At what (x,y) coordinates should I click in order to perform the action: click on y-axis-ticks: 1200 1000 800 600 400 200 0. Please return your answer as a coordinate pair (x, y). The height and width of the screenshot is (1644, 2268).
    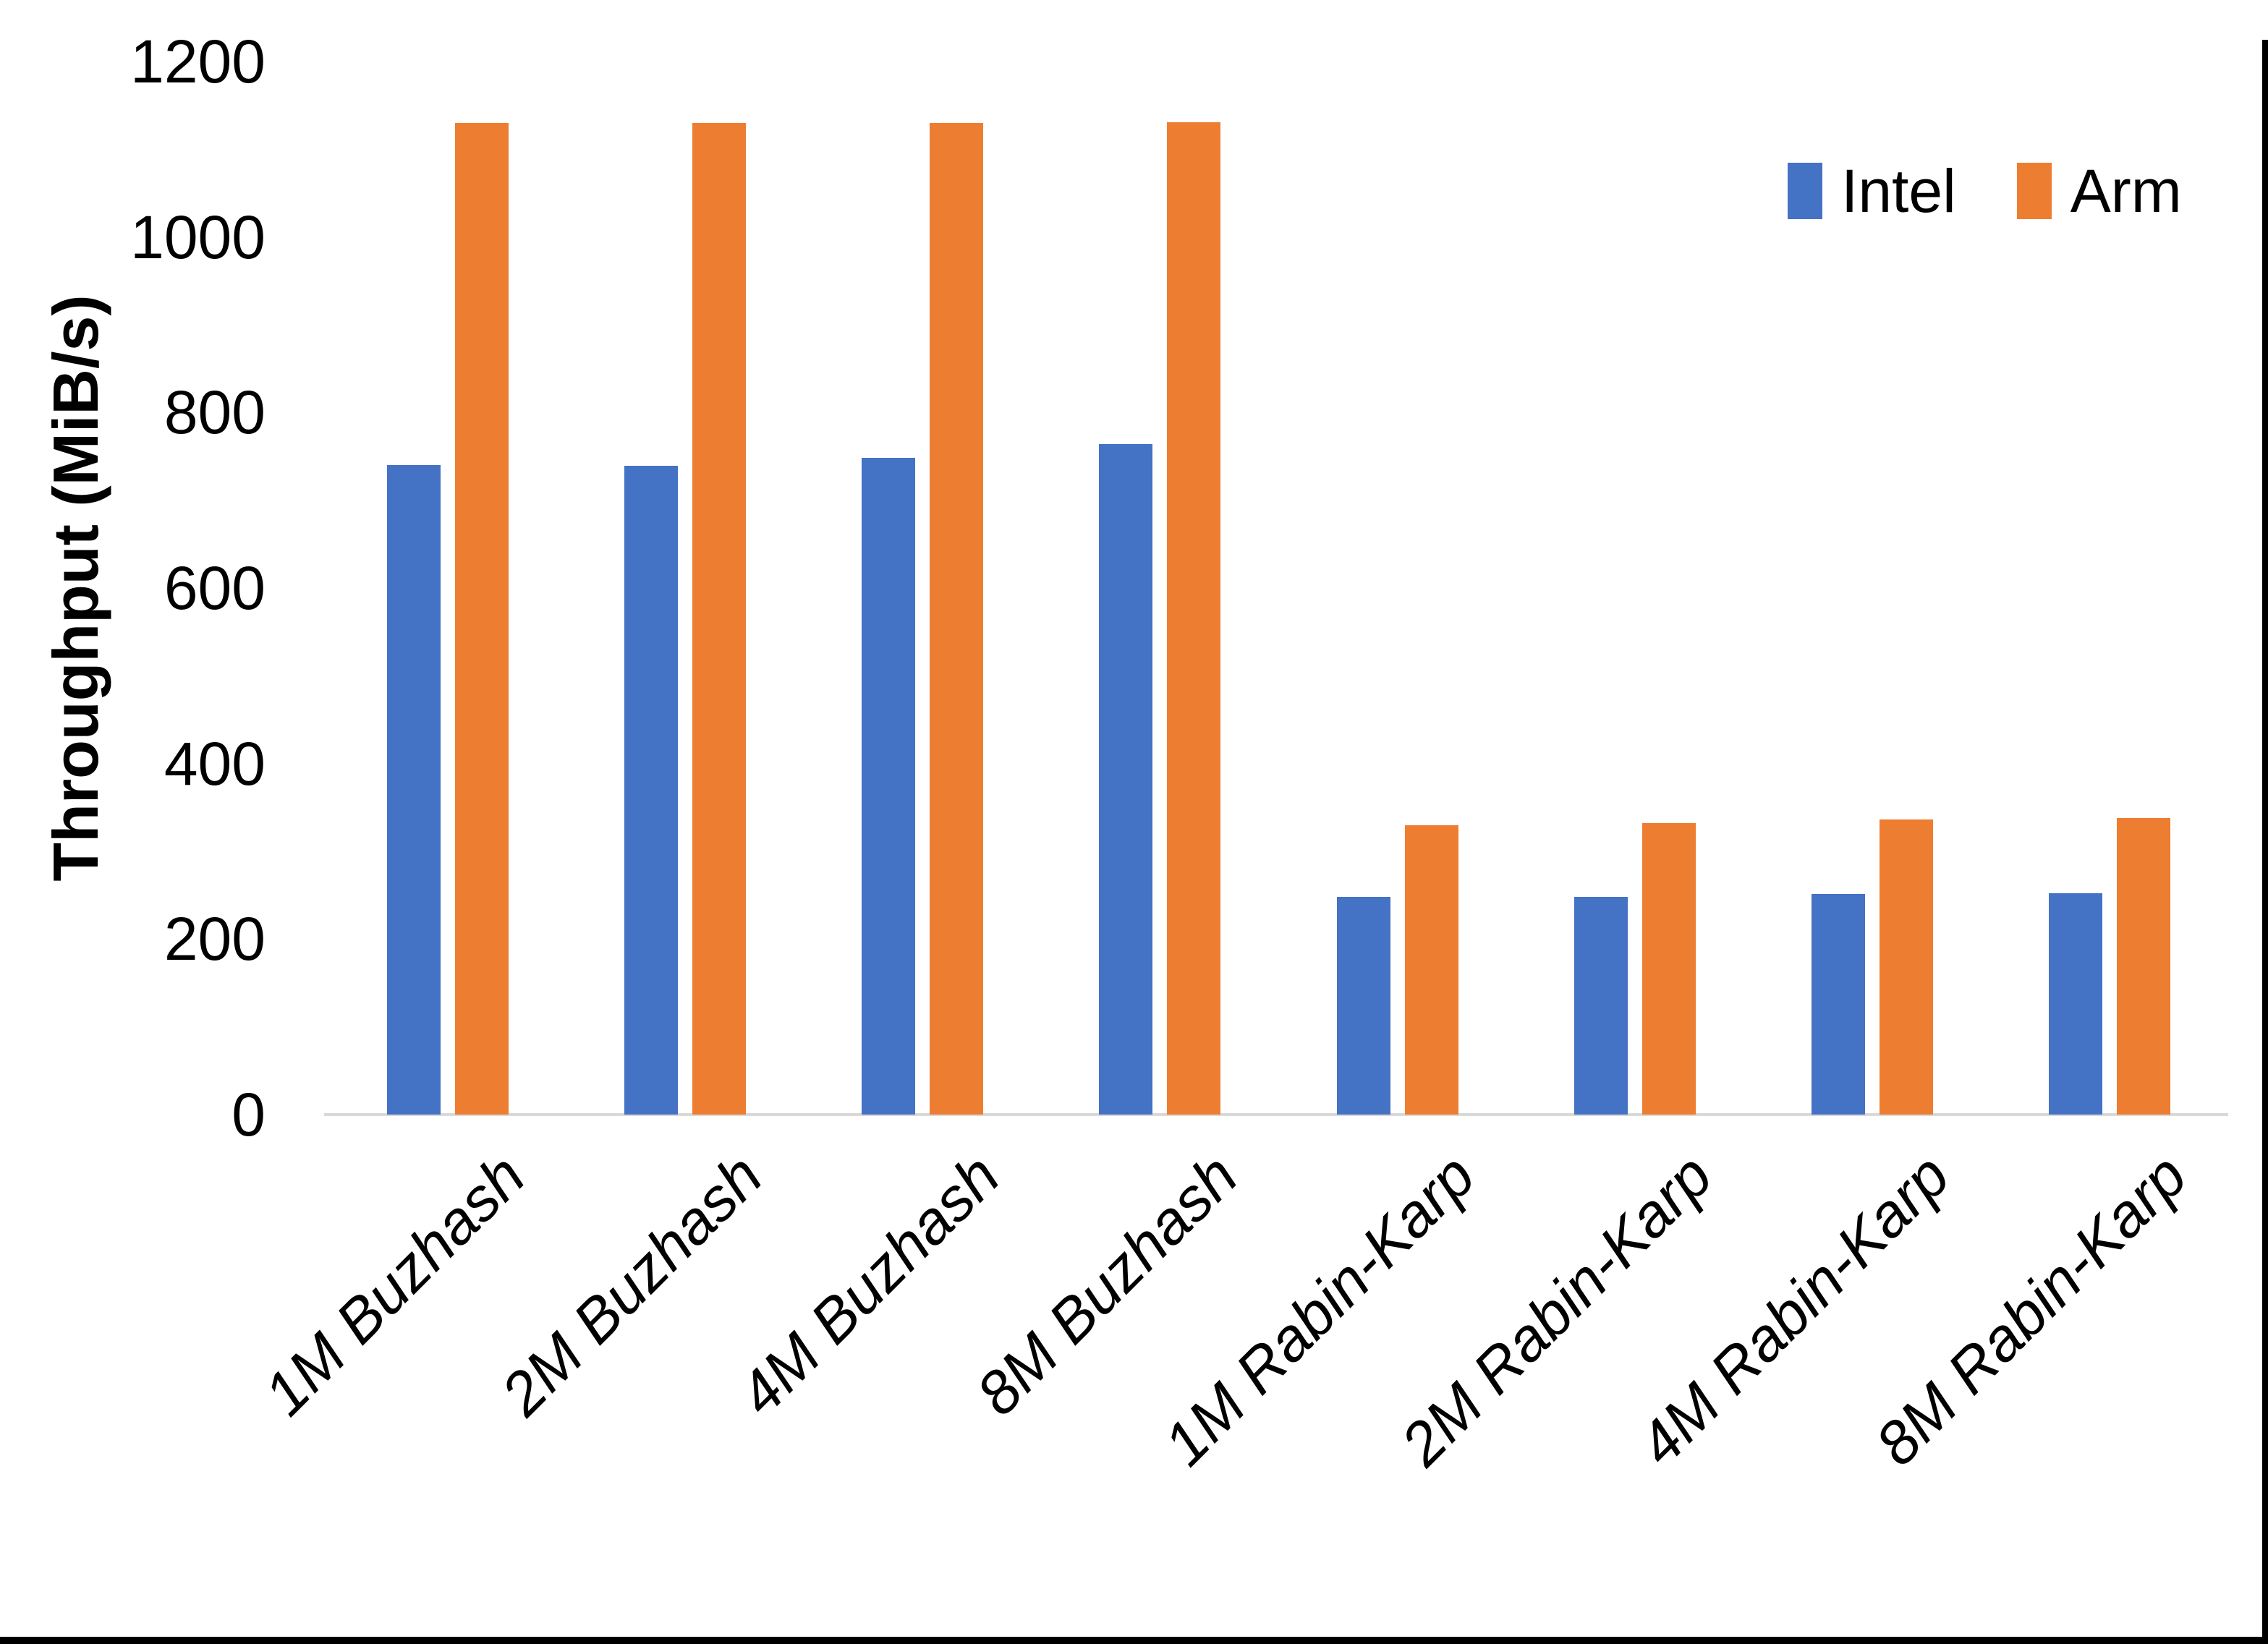
    Looking at the image, I should click on (133, 588).